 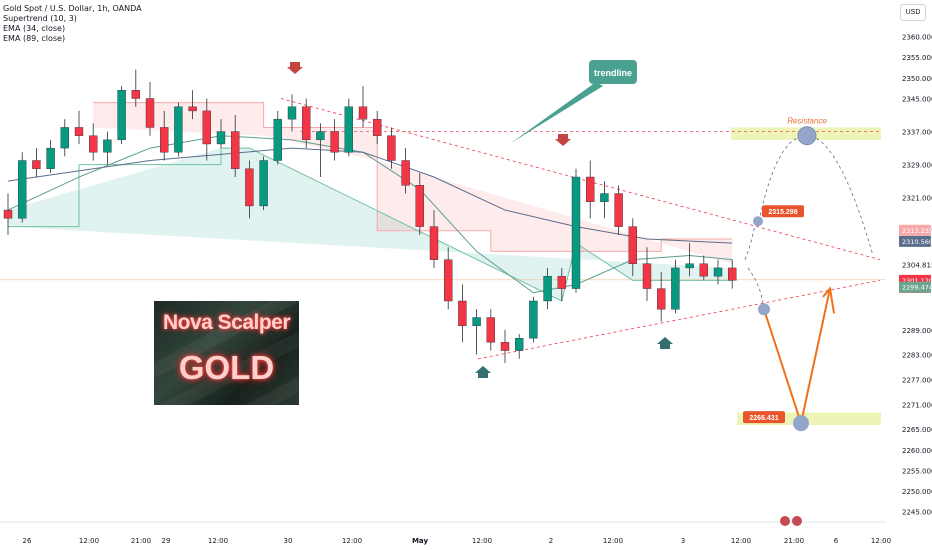 What do you see at coordinates (917, 100) in the screenshot?
I see `y-tick-label: 2345.000` at bounding box center [917, 100].